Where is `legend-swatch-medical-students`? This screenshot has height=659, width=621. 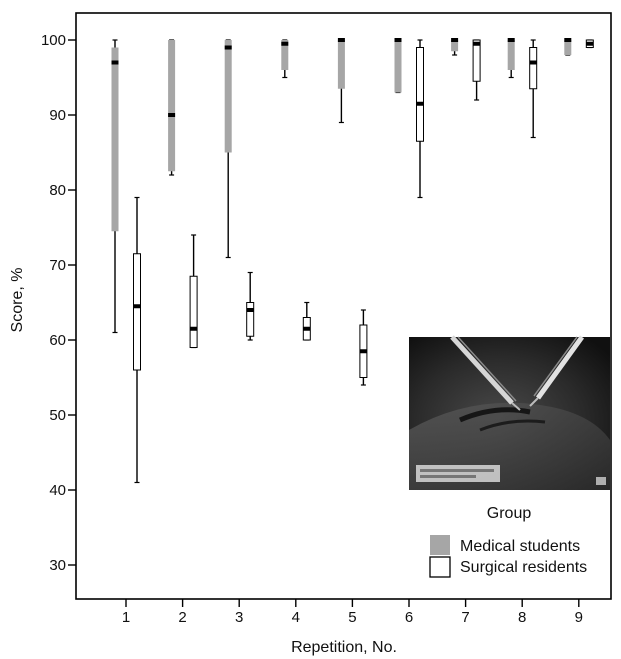 legend-swatch-medical-students is located at coordinates (440, 545).